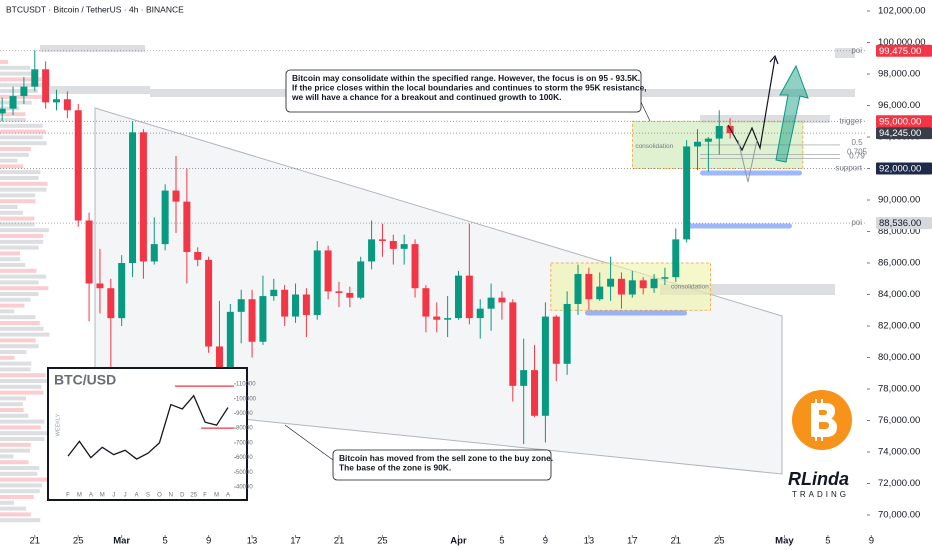  I want to click on bitcoin-glyph, so click(824, 420).